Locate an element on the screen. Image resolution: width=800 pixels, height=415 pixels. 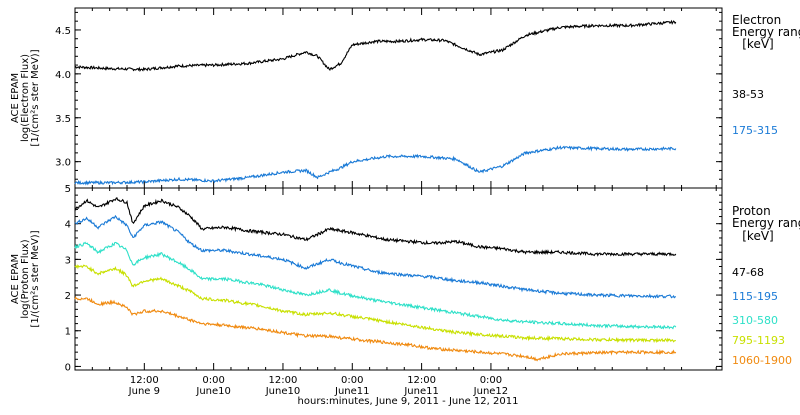
y-tick-label: 3.5 is located at coordinates (63, 119).